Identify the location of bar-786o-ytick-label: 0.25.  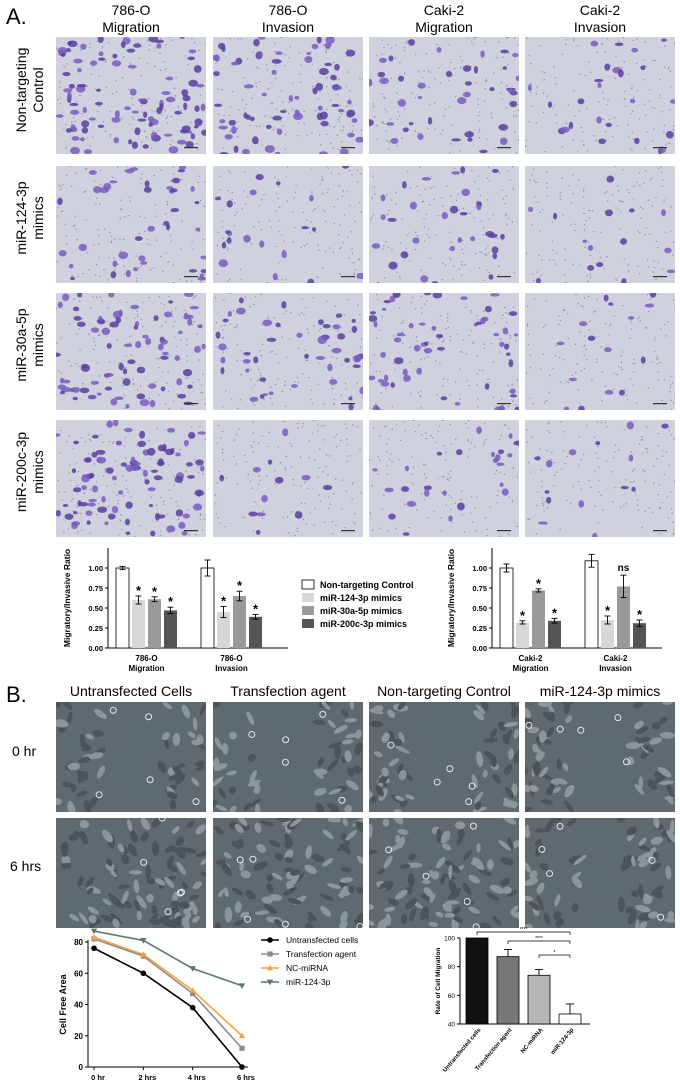
(95, 628).